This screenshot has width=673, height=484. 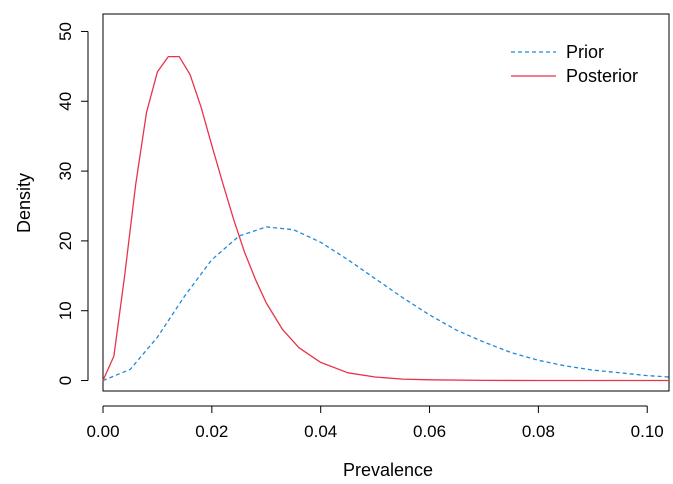 What do you see at coordinates (585, 52) in the screenshot?
I see `legend-label-prior: Prior` at bounding box center [585, 52].